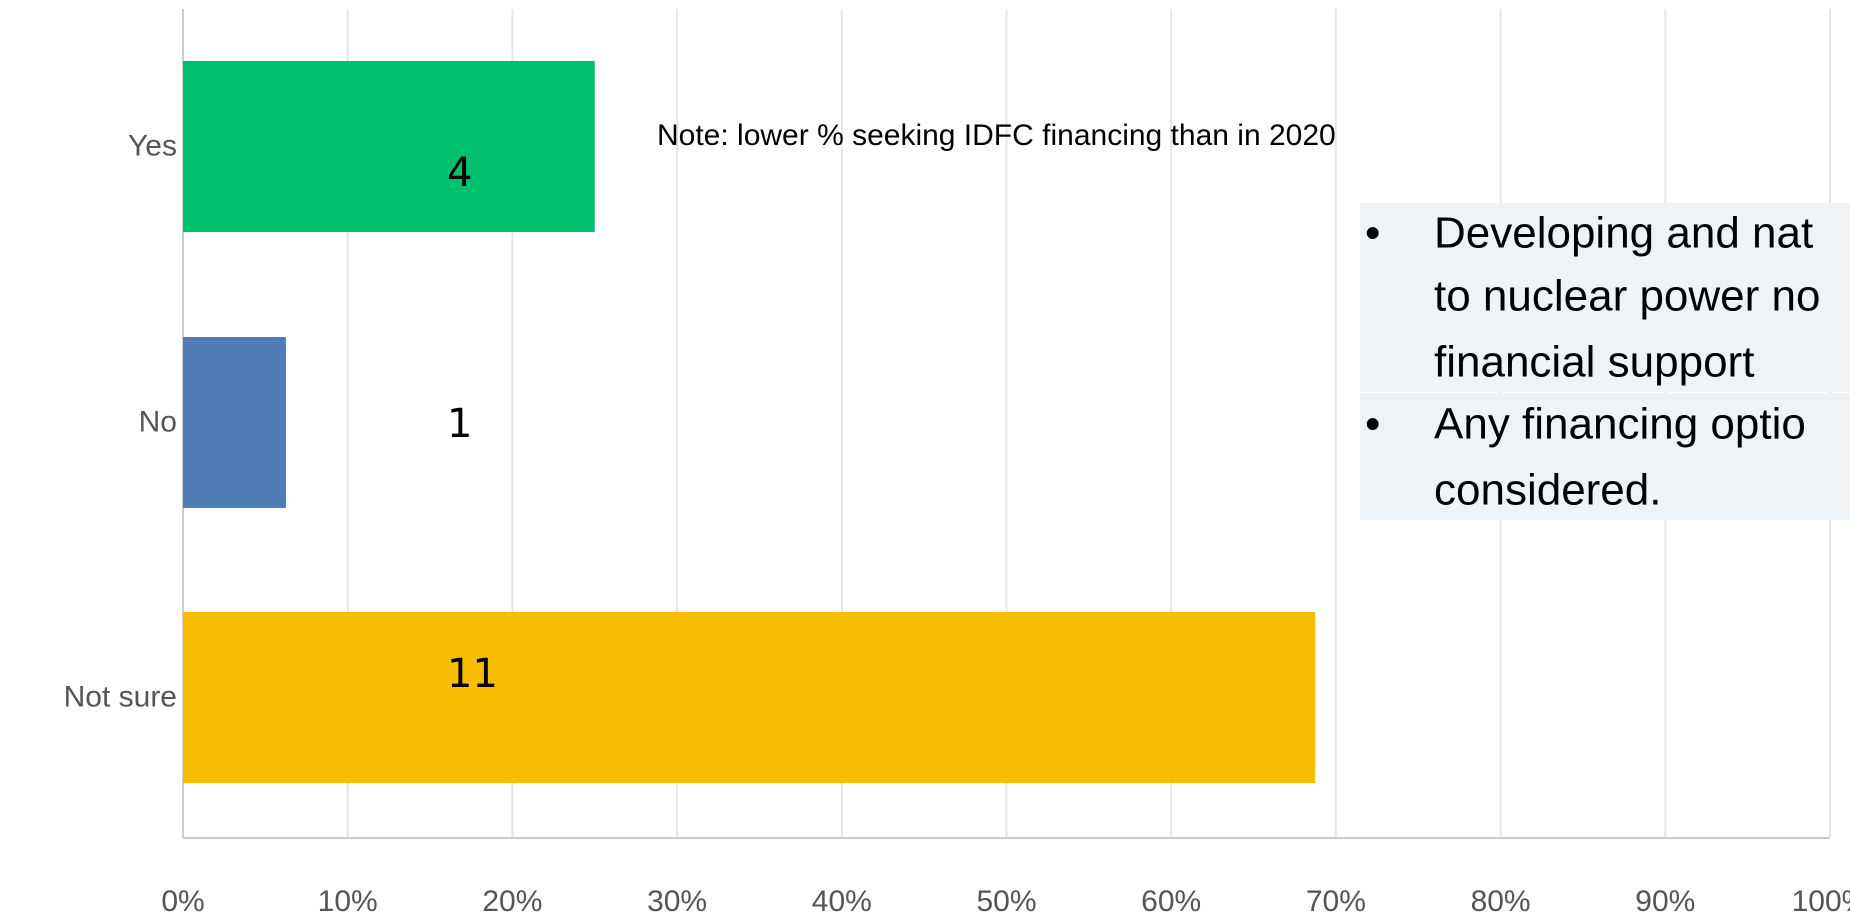  What do you see at coordinates (677, 901) in the screenshot?
I see `x-tick-label: 30%` at bounding box center [677, 901].